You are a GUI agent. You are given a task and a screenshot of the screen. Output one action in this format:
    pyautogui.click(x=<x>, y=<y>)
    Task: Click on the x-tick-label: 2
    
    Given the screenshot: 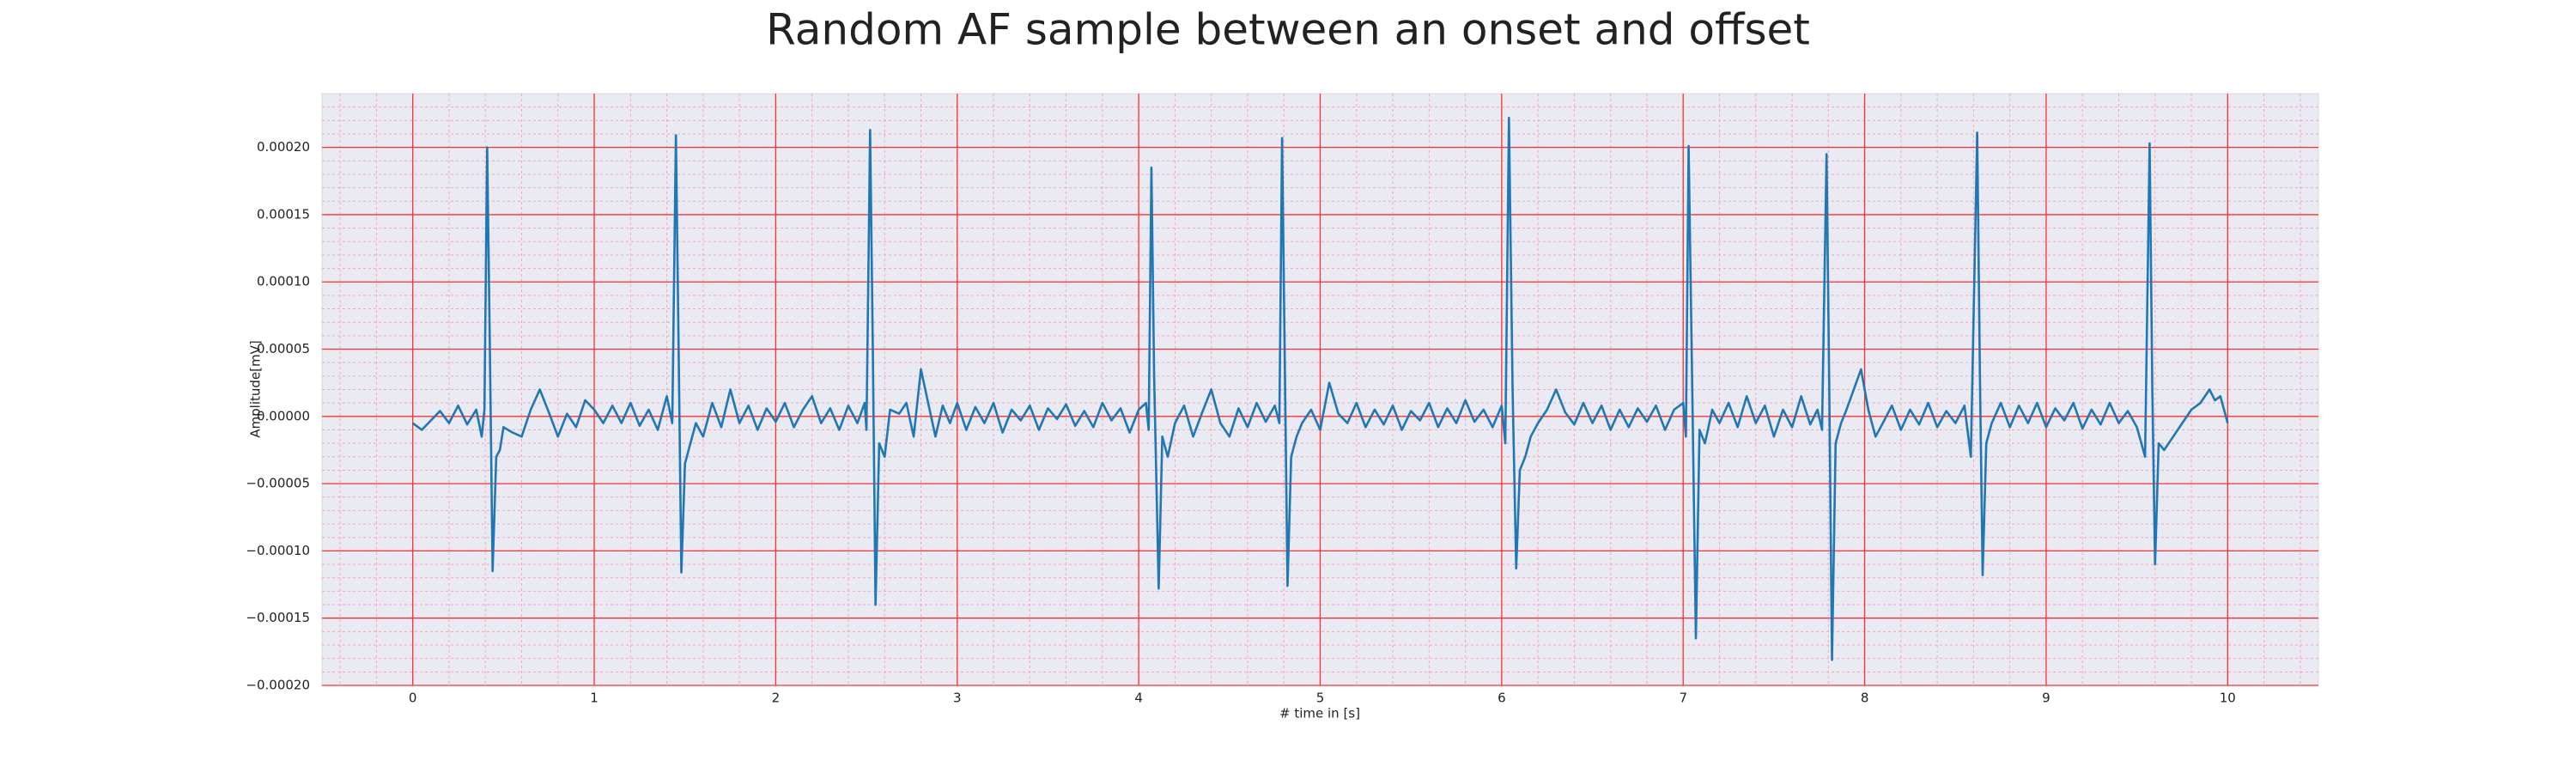 What is the action you would take?
    pyautogui.click(x=777, y=698)
    